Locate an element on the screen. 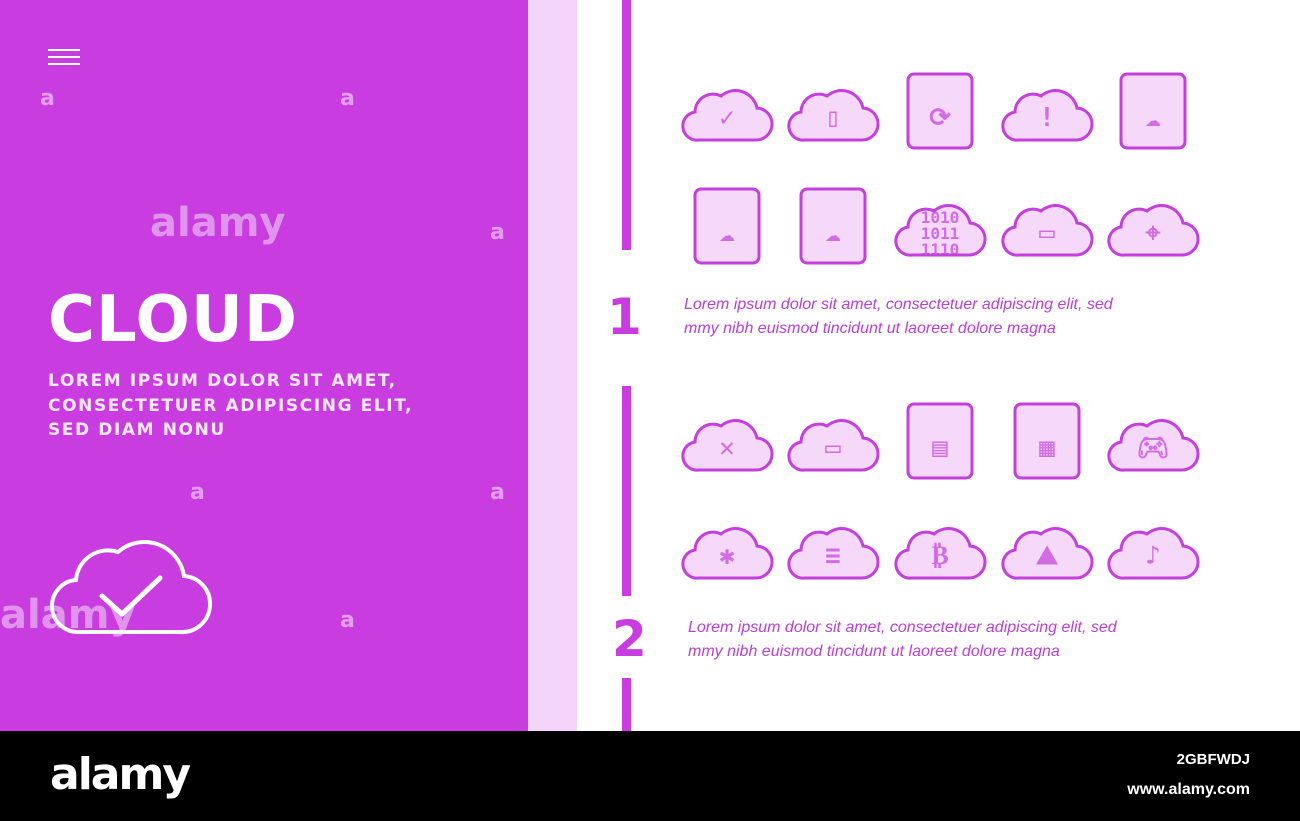 This screenshot has height=821, width=1300. cloud-password-icon: ▭ is located at coordinates (1047, 225).